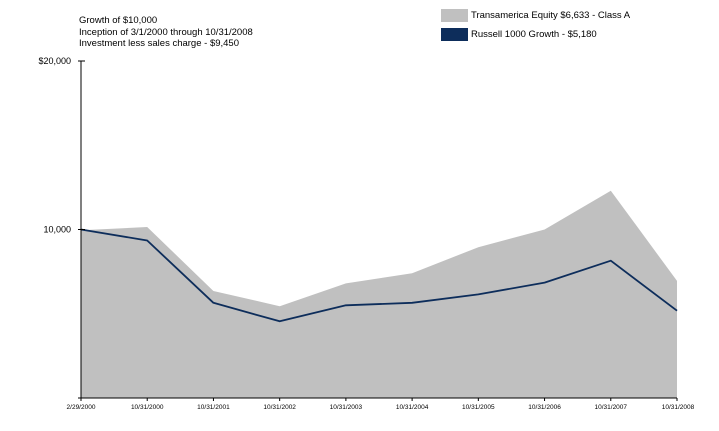  Describe the element at coordinates (551, 15) in the screenshot. I see `legend-label-fund: Transamerica Equity $6,633 - Class A` at that location.